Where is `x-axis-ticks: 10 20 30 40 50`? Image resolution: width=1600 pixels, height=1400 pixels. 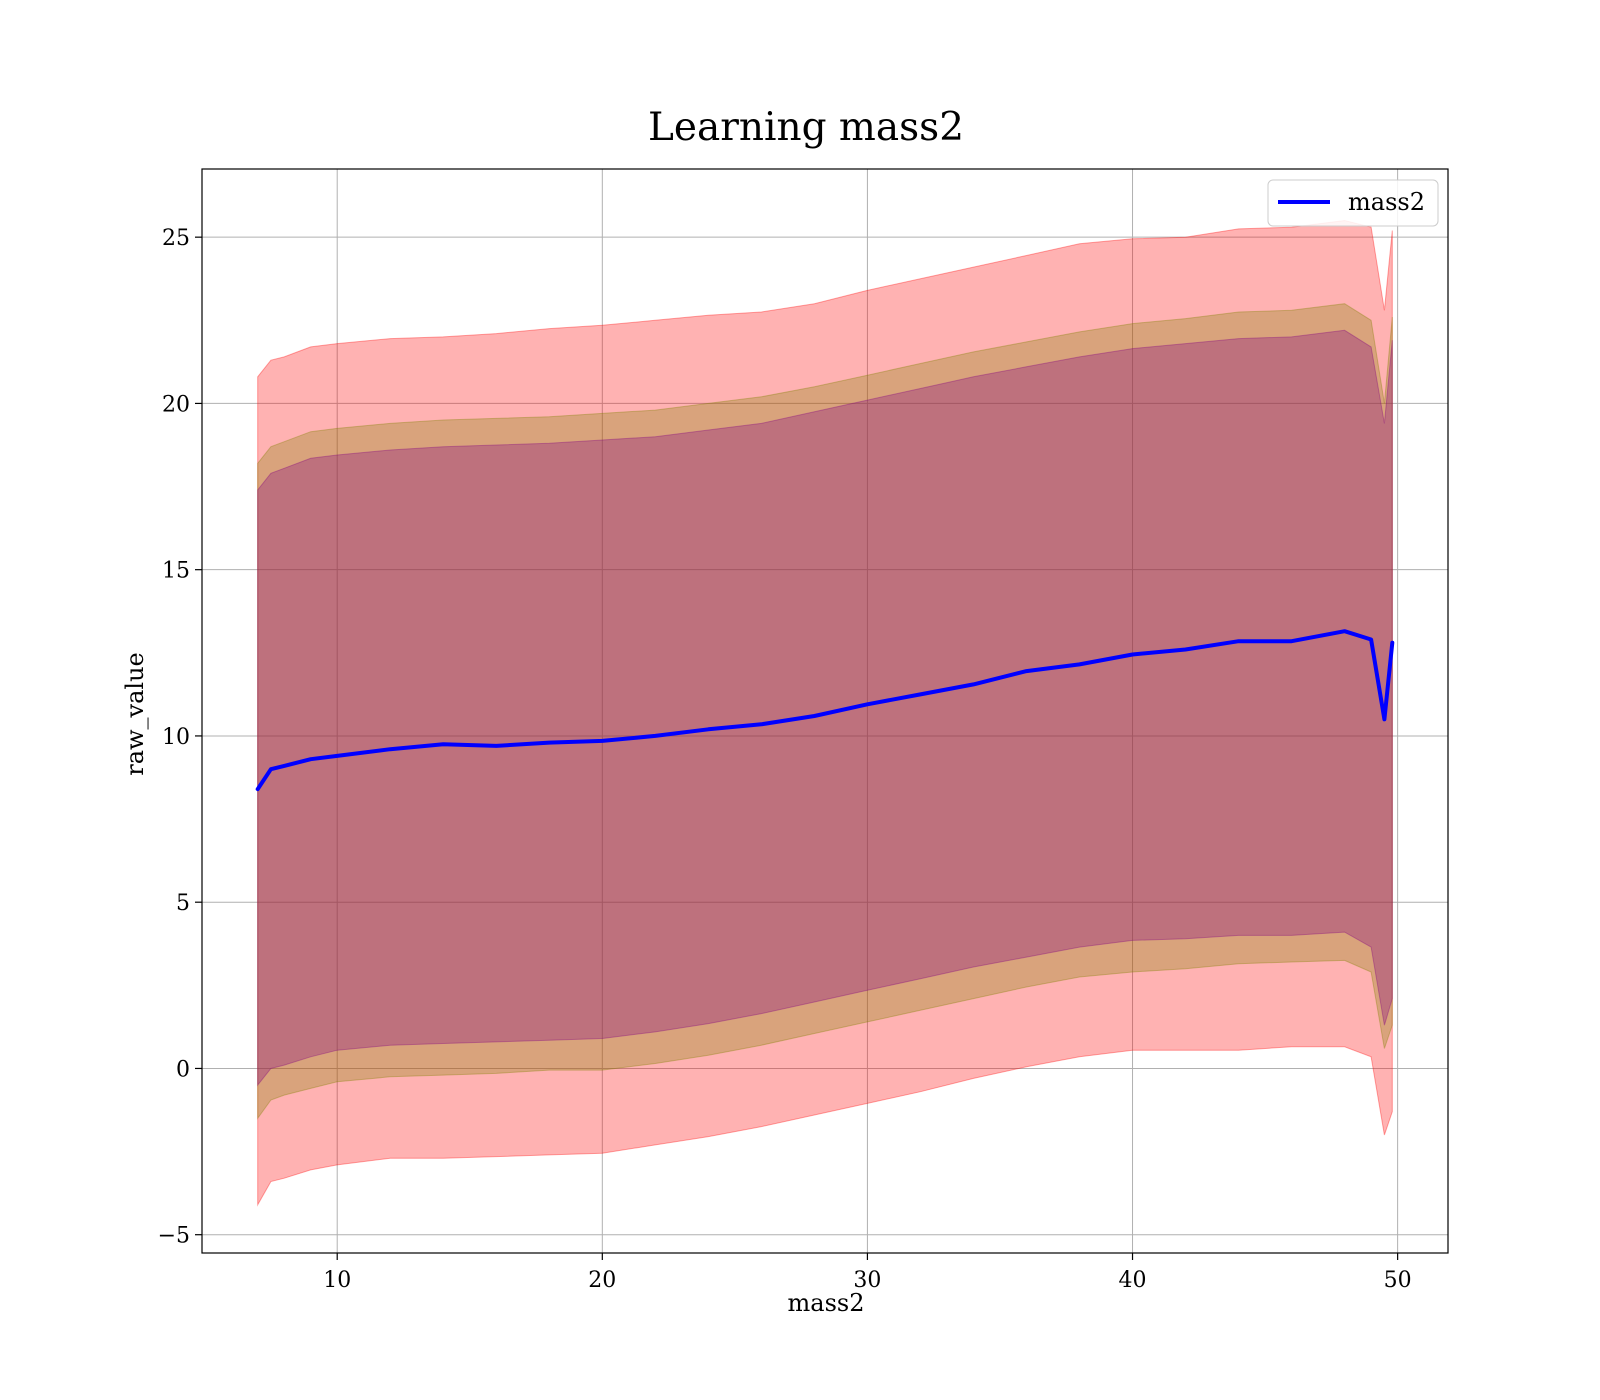 x-axis-ticks: 10 20 30 40 50 is located at coordinates (867, 1273).